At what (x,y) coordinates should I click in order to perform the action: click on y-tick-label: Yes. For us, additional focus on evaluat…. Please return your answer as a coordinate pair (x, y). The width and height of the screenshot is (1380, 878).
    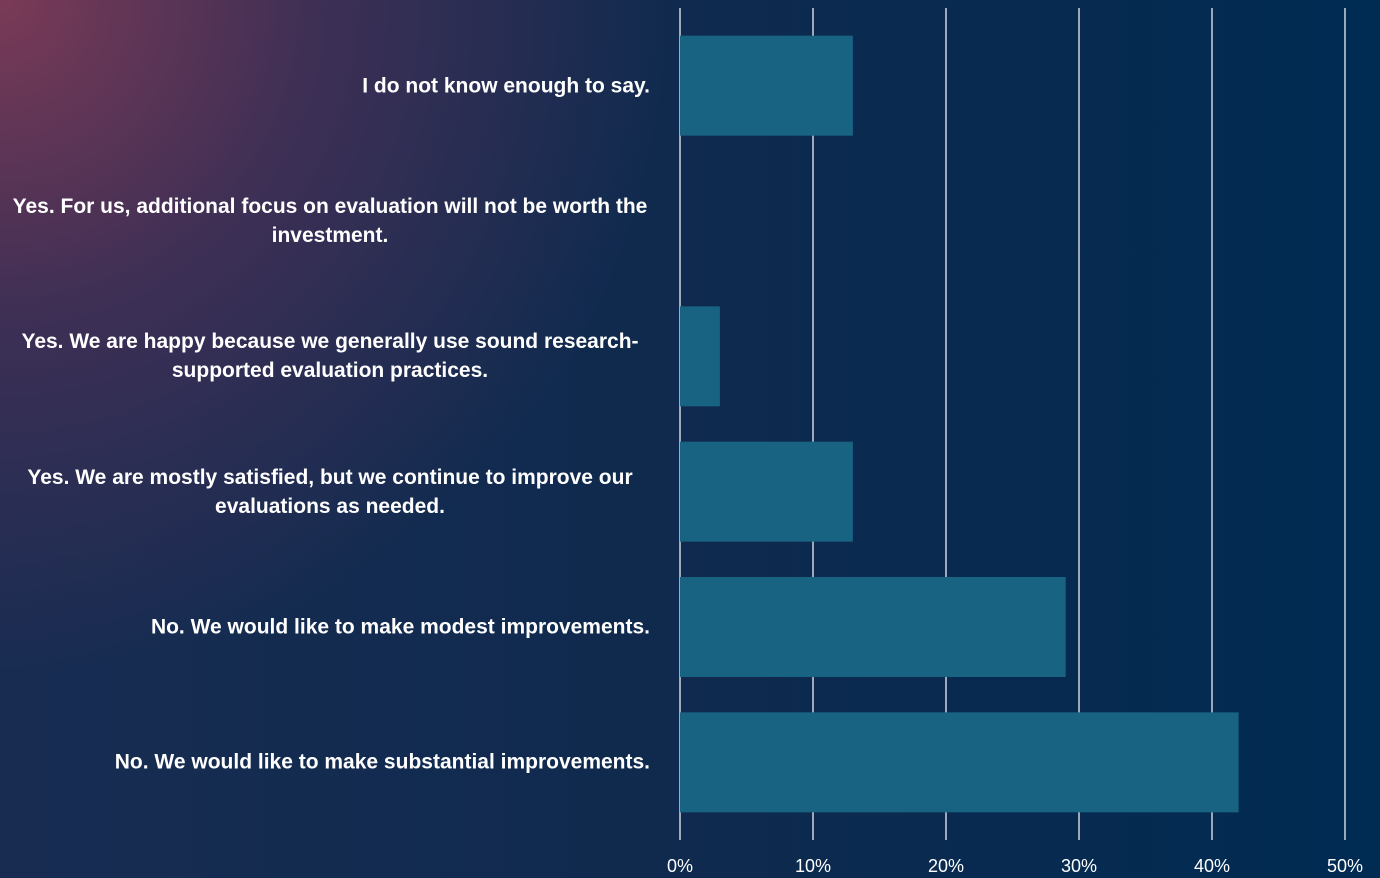
    Looking at the image, I should click on (325, 221).